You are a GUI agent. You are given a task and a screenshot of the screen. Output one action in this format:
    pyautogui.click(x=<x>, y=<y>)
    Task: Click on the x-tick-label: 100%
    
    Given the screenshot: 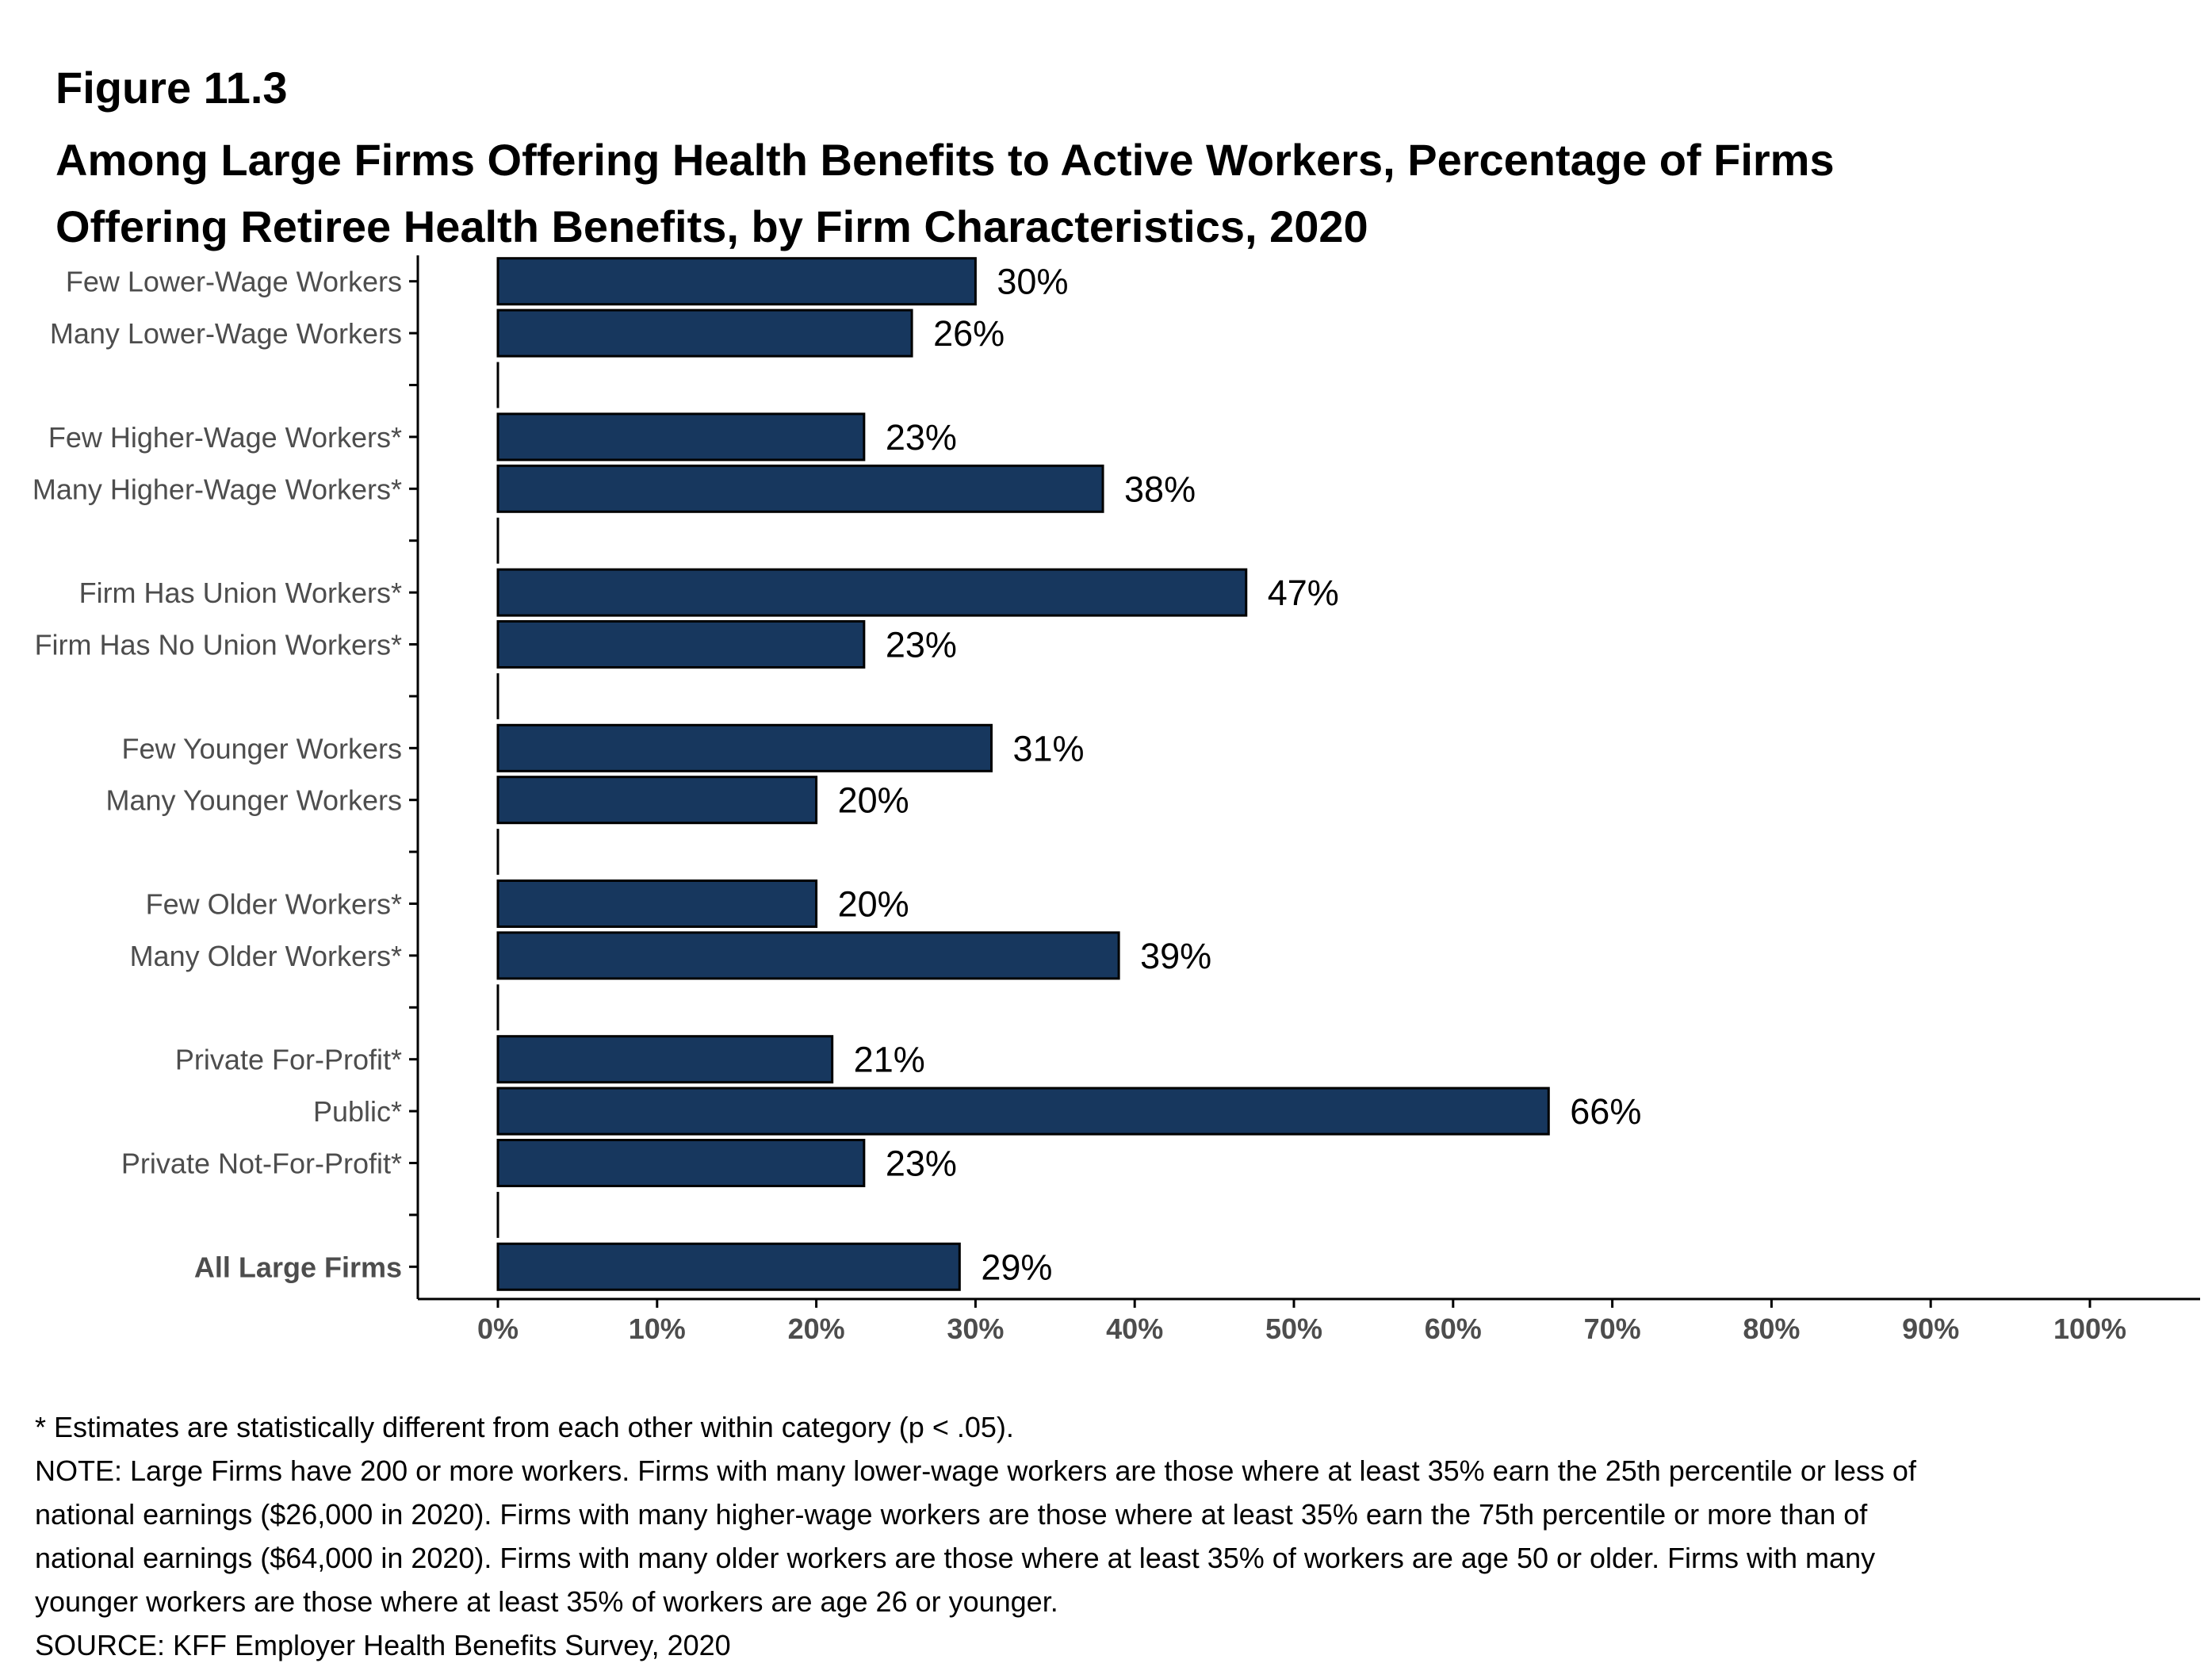 What is the action you would take?
    pyautogui.click(x=2089, y=1329)
    